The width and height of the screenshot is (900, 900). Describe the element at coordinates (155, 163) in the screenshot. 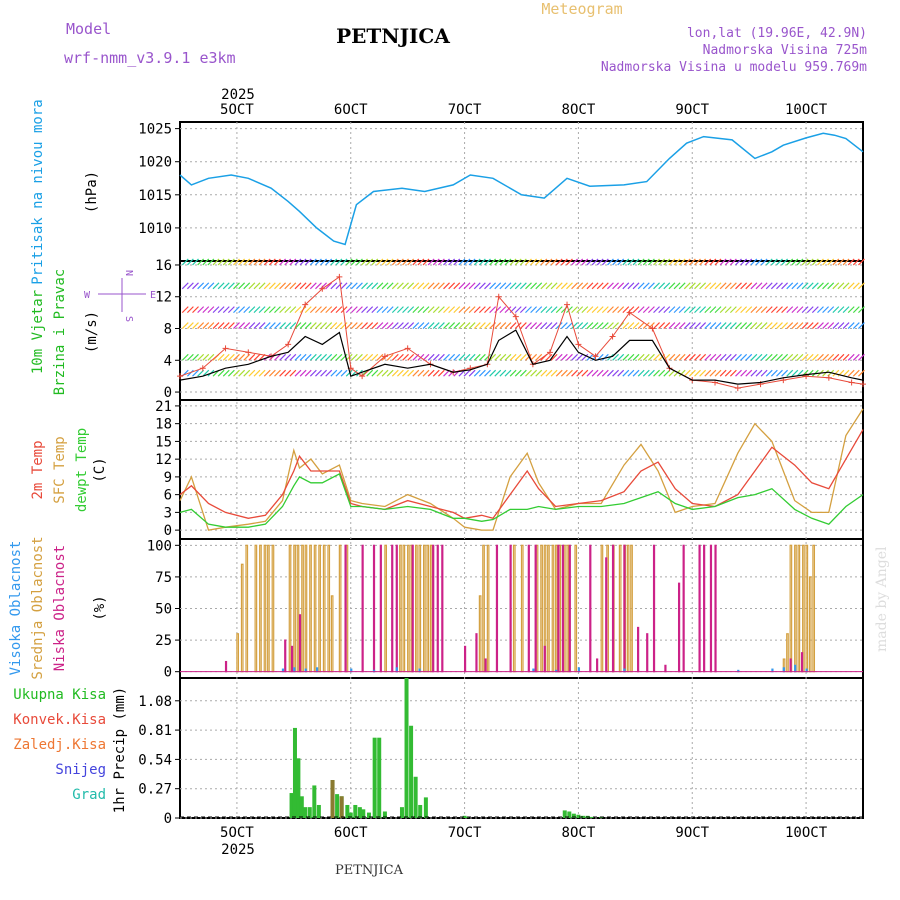

I see `ytick-label: 1020` at that location.